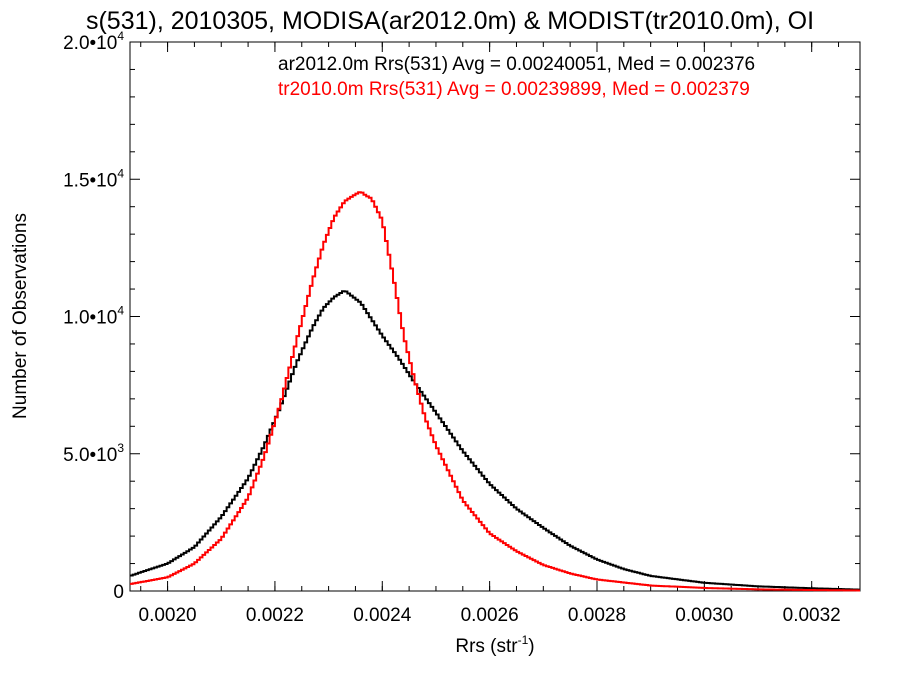 The width and height of the screenshot is (900, 675). I want to click on x-tick-label: 0.0022, so click(275, 615).